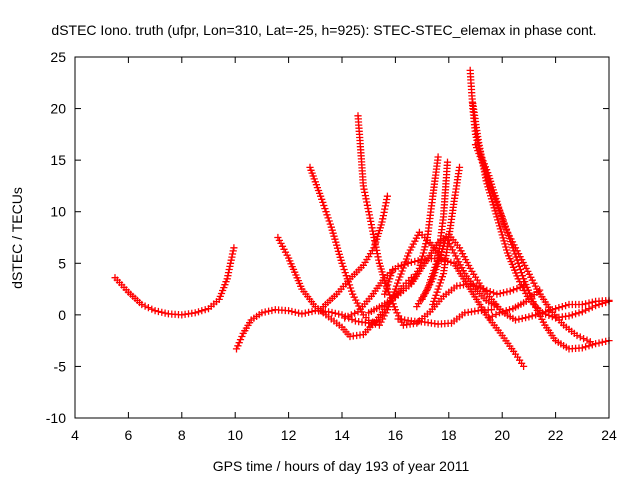 The width and height of the screenshot is (640, 485). I want to click on x-tick-label: 14, so click(342, 435).